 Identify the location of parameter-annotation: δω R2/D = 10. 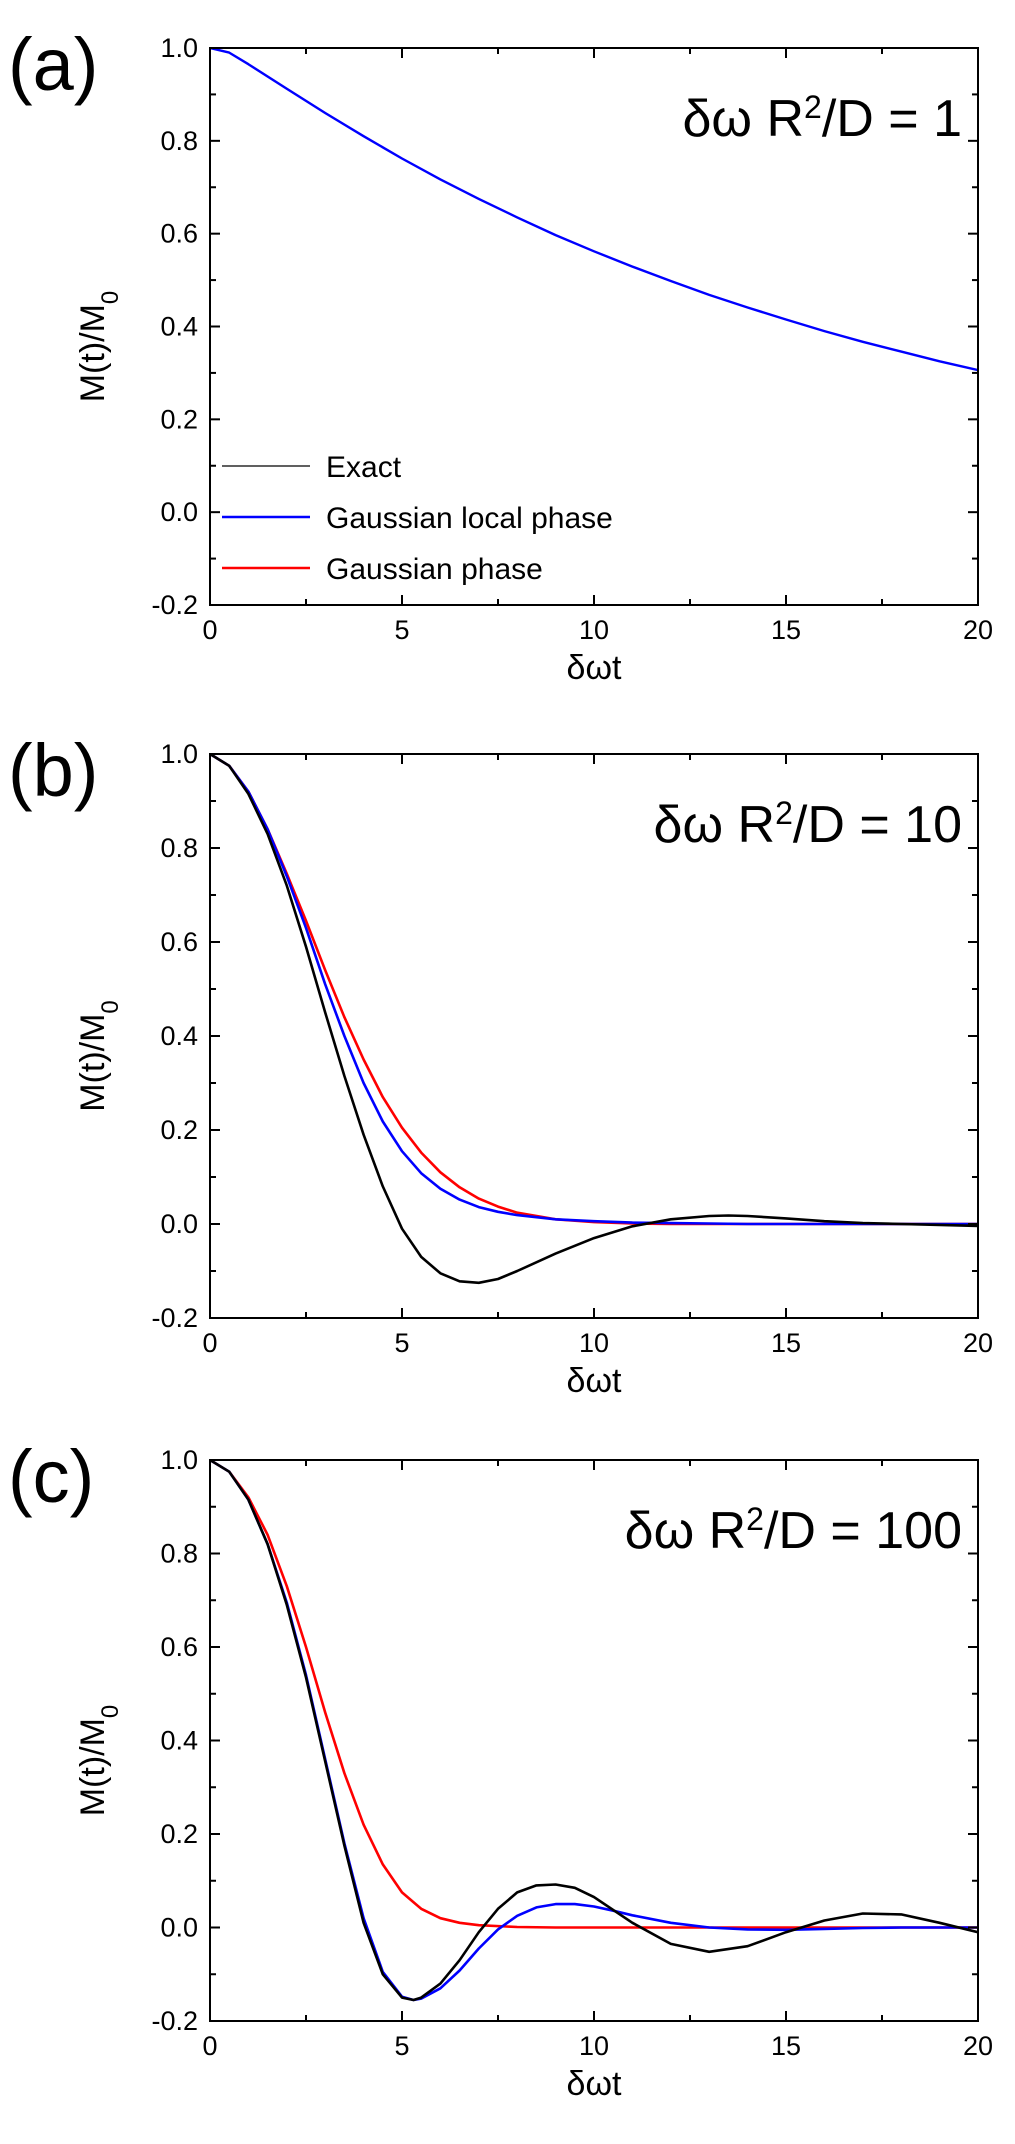
(808, 824).